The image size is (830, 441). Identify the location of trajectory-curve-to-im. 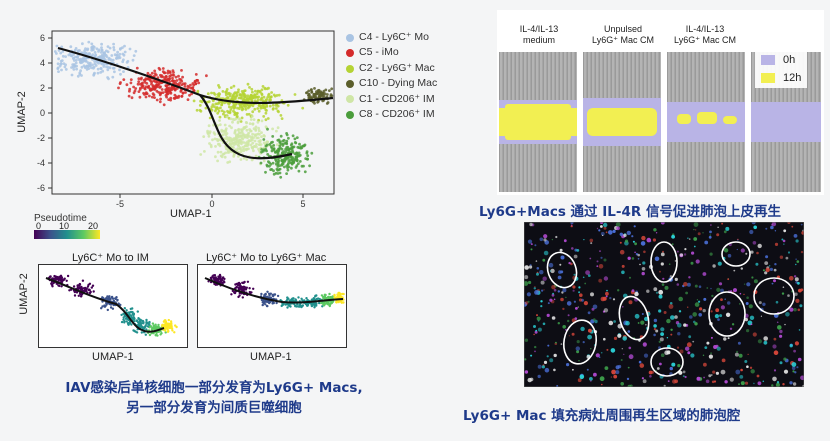
(246, 127).